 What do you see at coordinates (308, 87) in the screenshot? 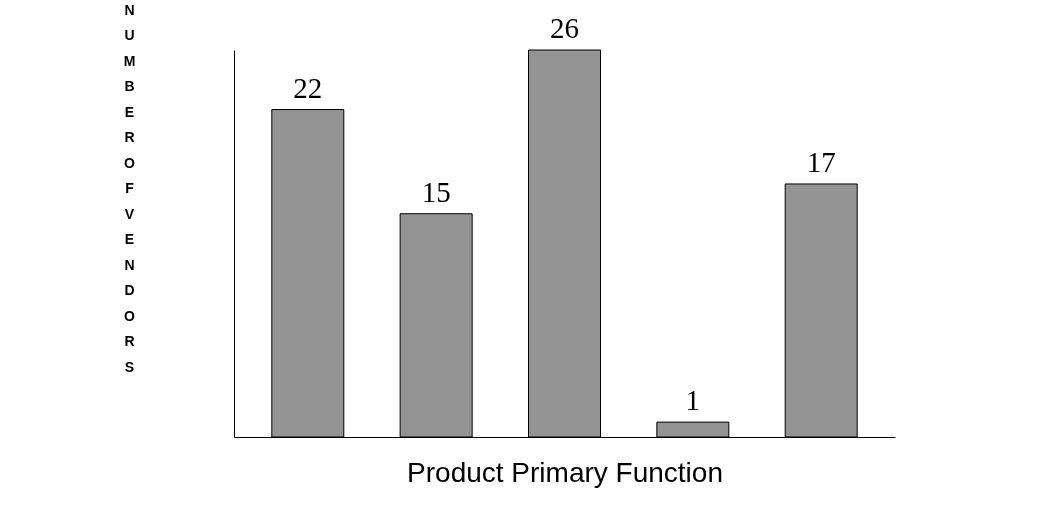
I see `data-label: 22` at bounding box center [308, 87].